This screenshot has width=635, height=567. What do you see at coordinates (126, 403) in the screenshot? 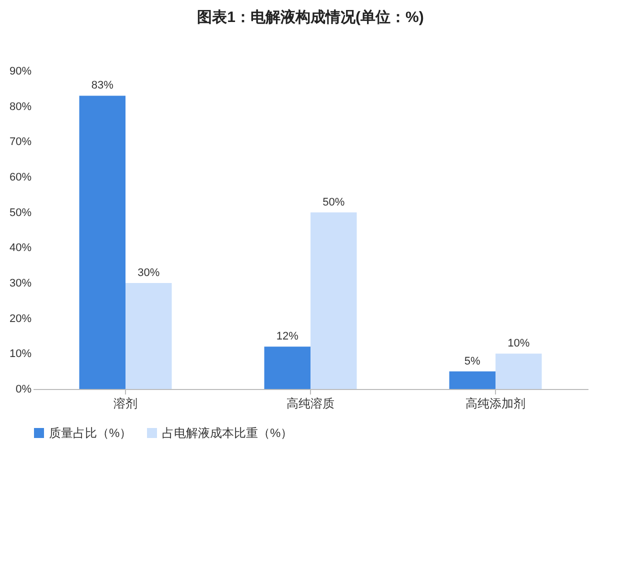
I see `x-tick-label: 溶剂` at bounding box center [126, 403].